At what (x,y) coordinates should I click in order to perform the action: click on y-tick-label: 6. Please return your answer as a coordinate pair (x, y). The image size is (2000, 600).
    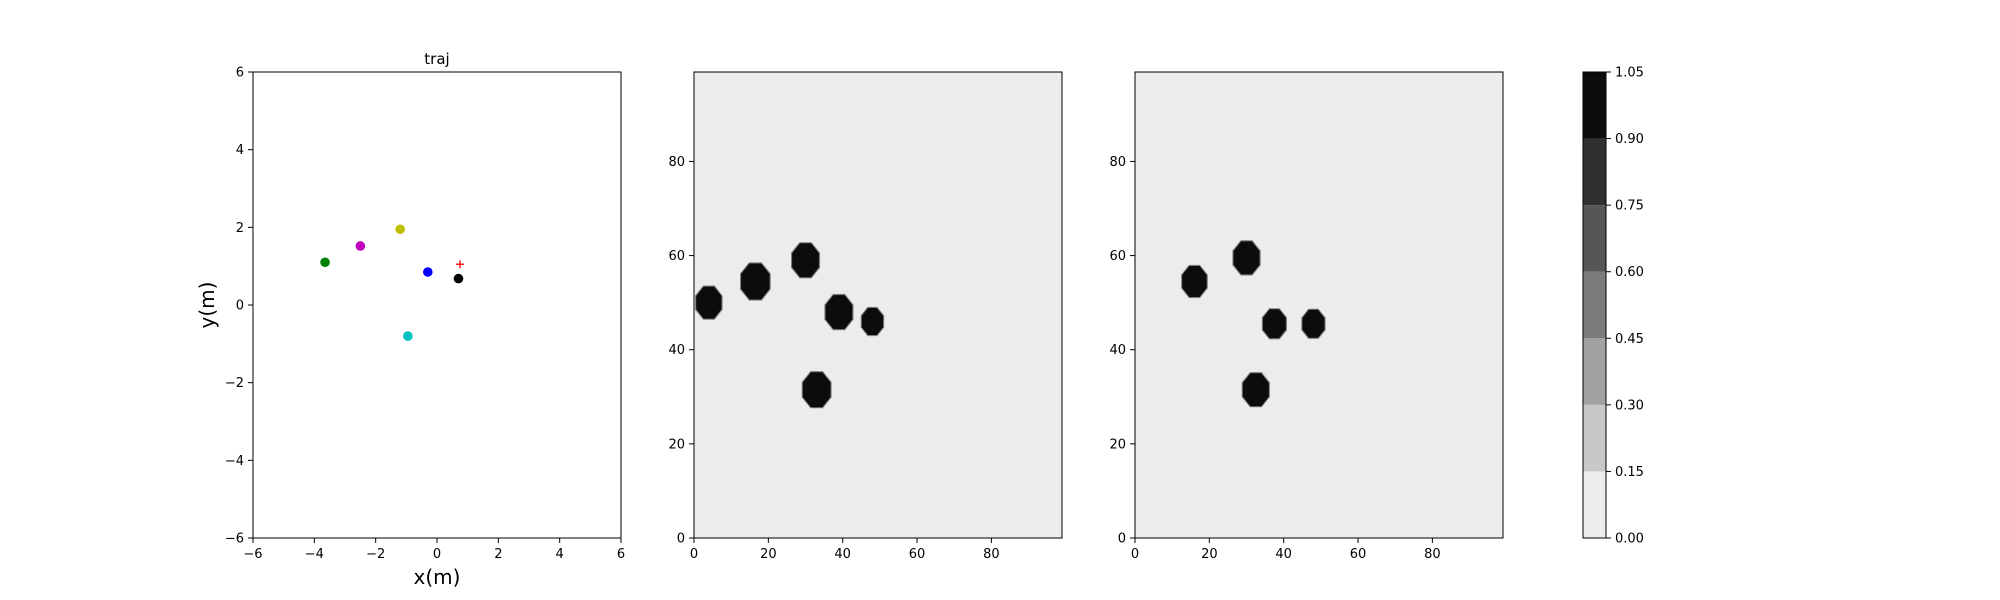
    Looking at the image, I should click on (240, 73).